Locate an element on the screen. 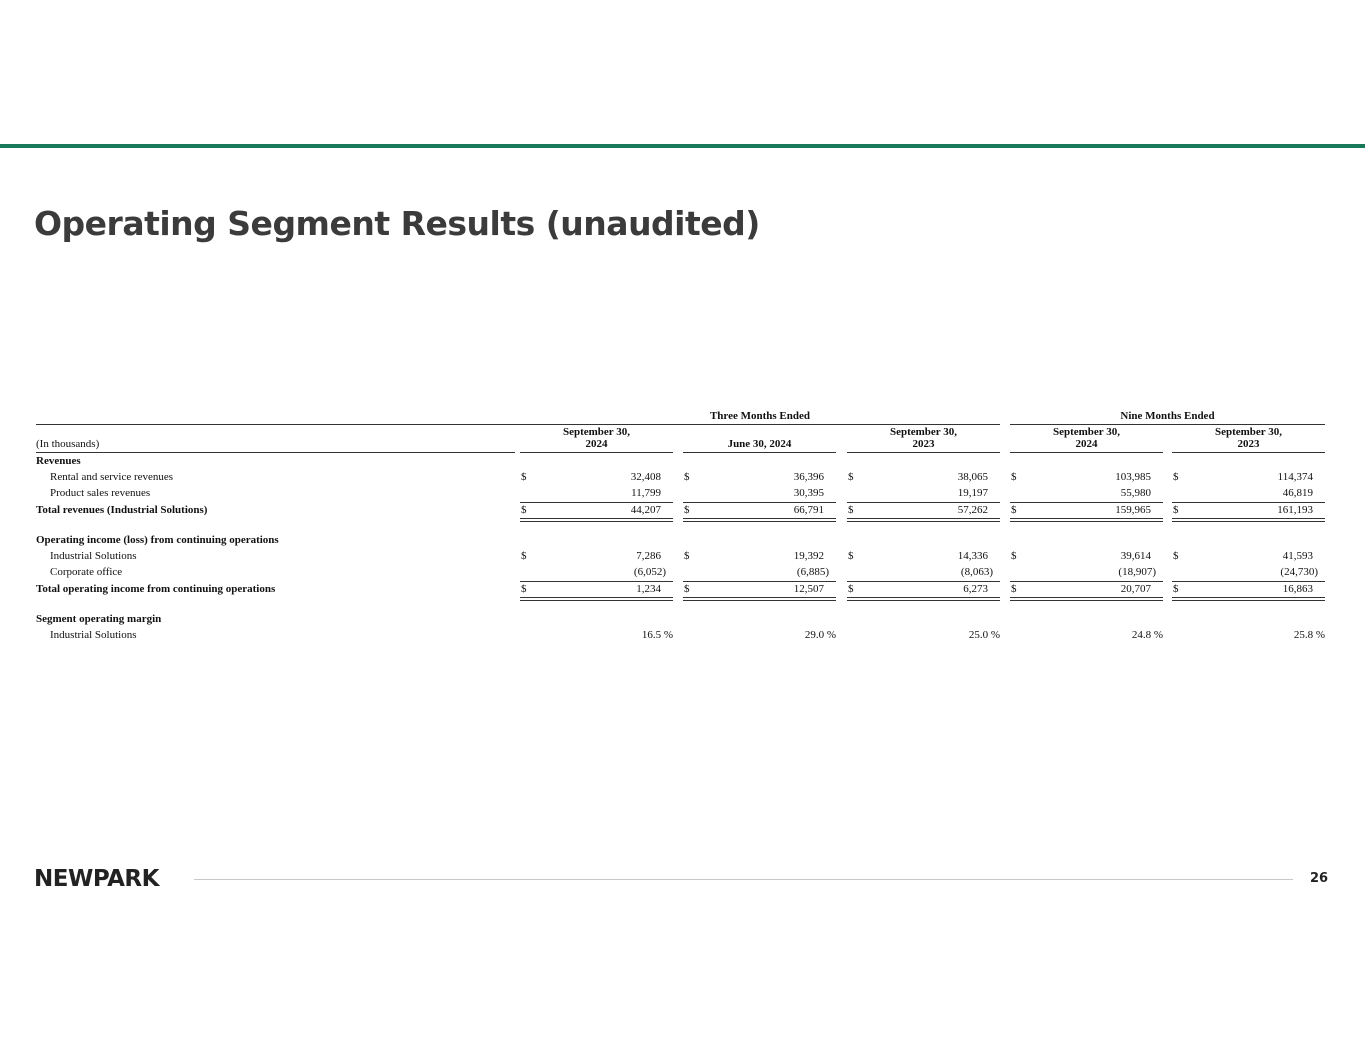 The height and width of the screenshot is (1055, 1365). cell: 25.0 % is located at coordinates (984, 635).